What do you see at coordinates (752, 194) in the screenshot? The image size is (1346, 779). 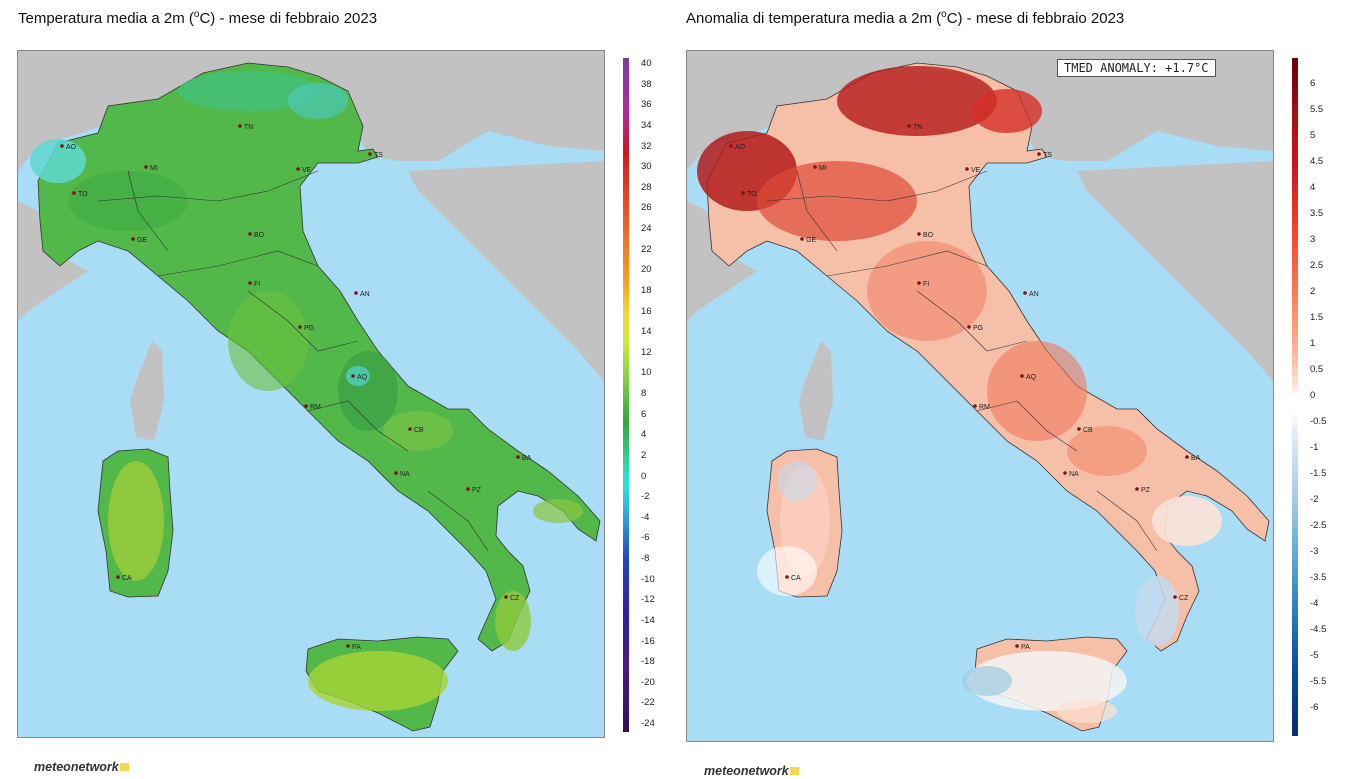 I see `city-label: TO` at bounding box center [752, 194].